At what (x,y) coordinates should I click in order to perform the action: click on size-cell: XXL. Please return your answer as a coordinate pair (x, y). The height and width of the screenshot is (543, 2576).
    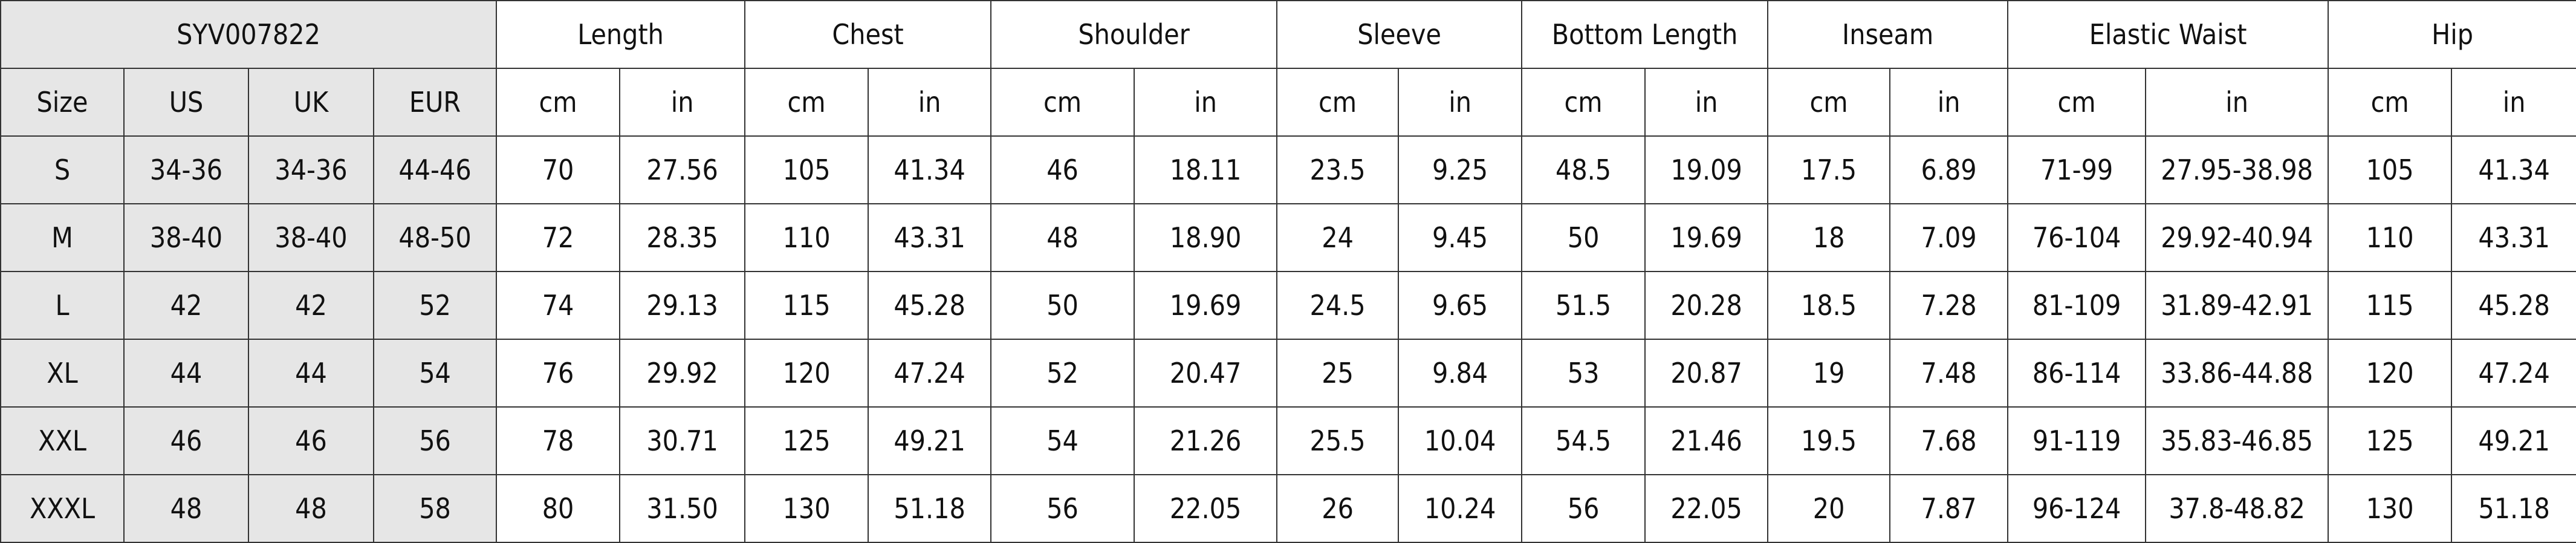
    Looking at the image, I should click on (63, 440).